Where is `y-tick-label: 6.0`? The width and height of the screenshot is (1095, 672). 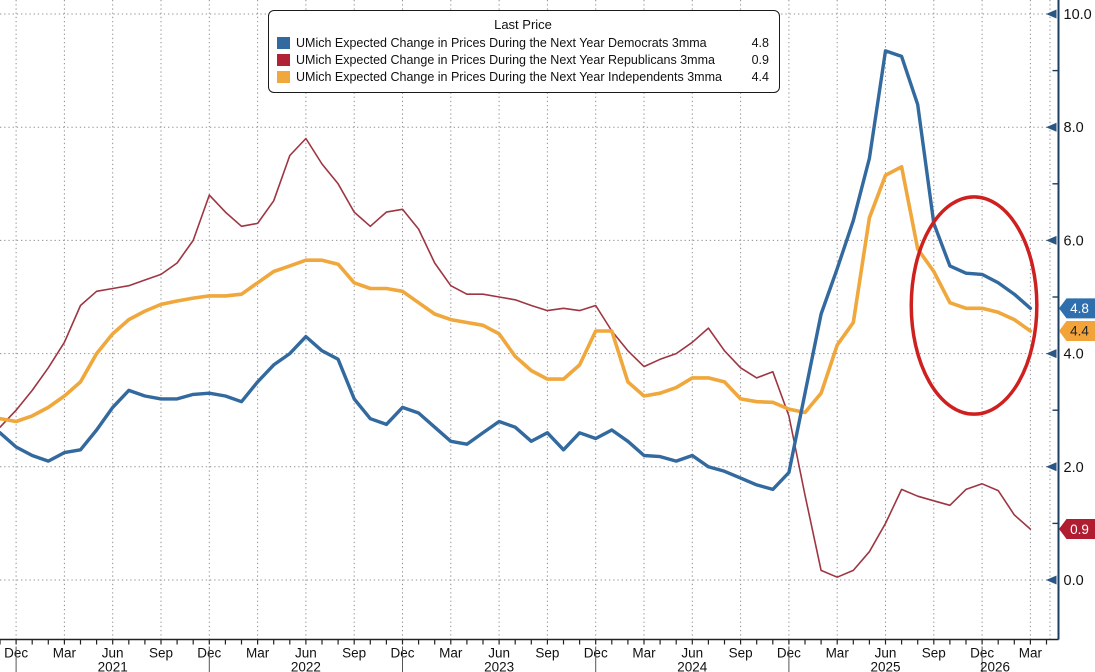 y-tick-label: 6.0 is located at coordinates (1074, 241).